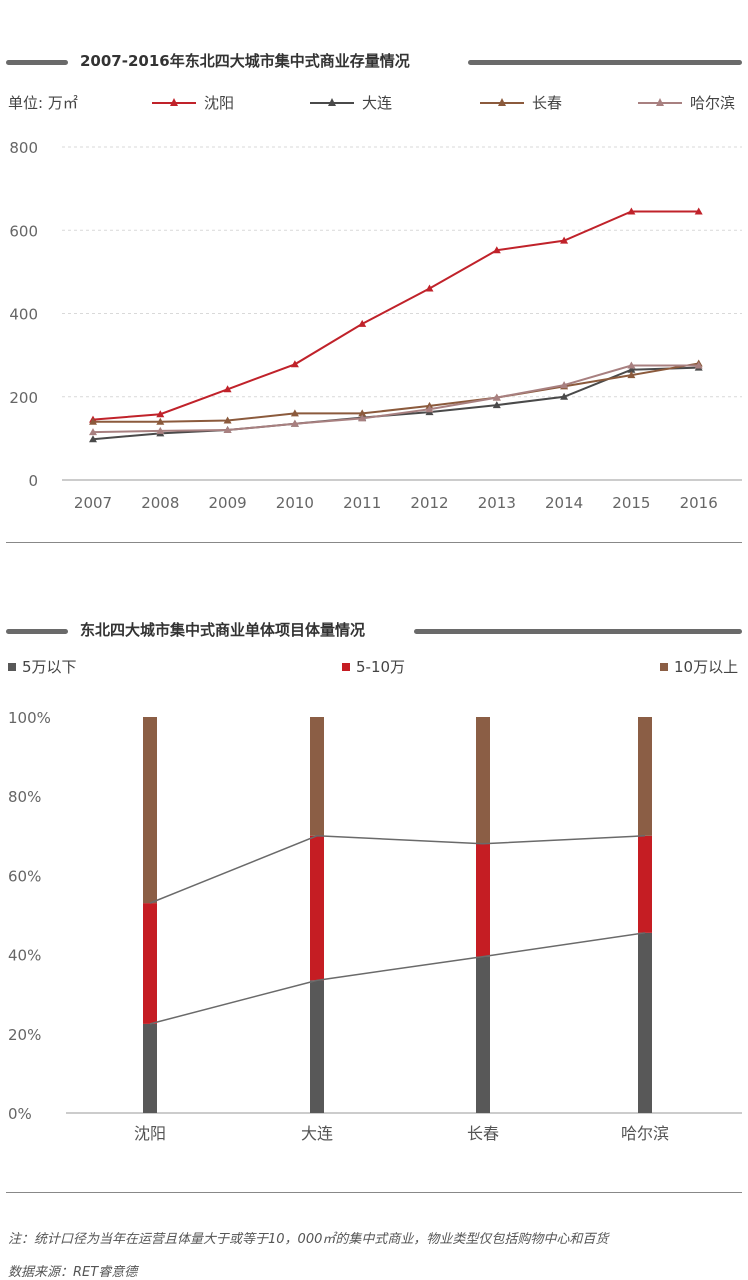  What do you see at coordinates (564, 503) in the screenshot?
I see `x-tick-label: 2014` at bounding box center [564, 503].